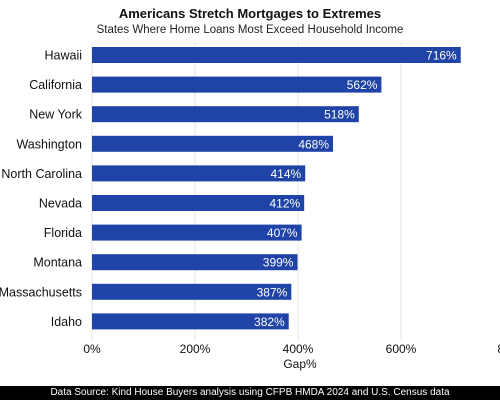 The width and height of the screenshot is (500, 400). I want to click on x-tick-labels: 0% 200% 400% 600% 80, so click(291, 349).